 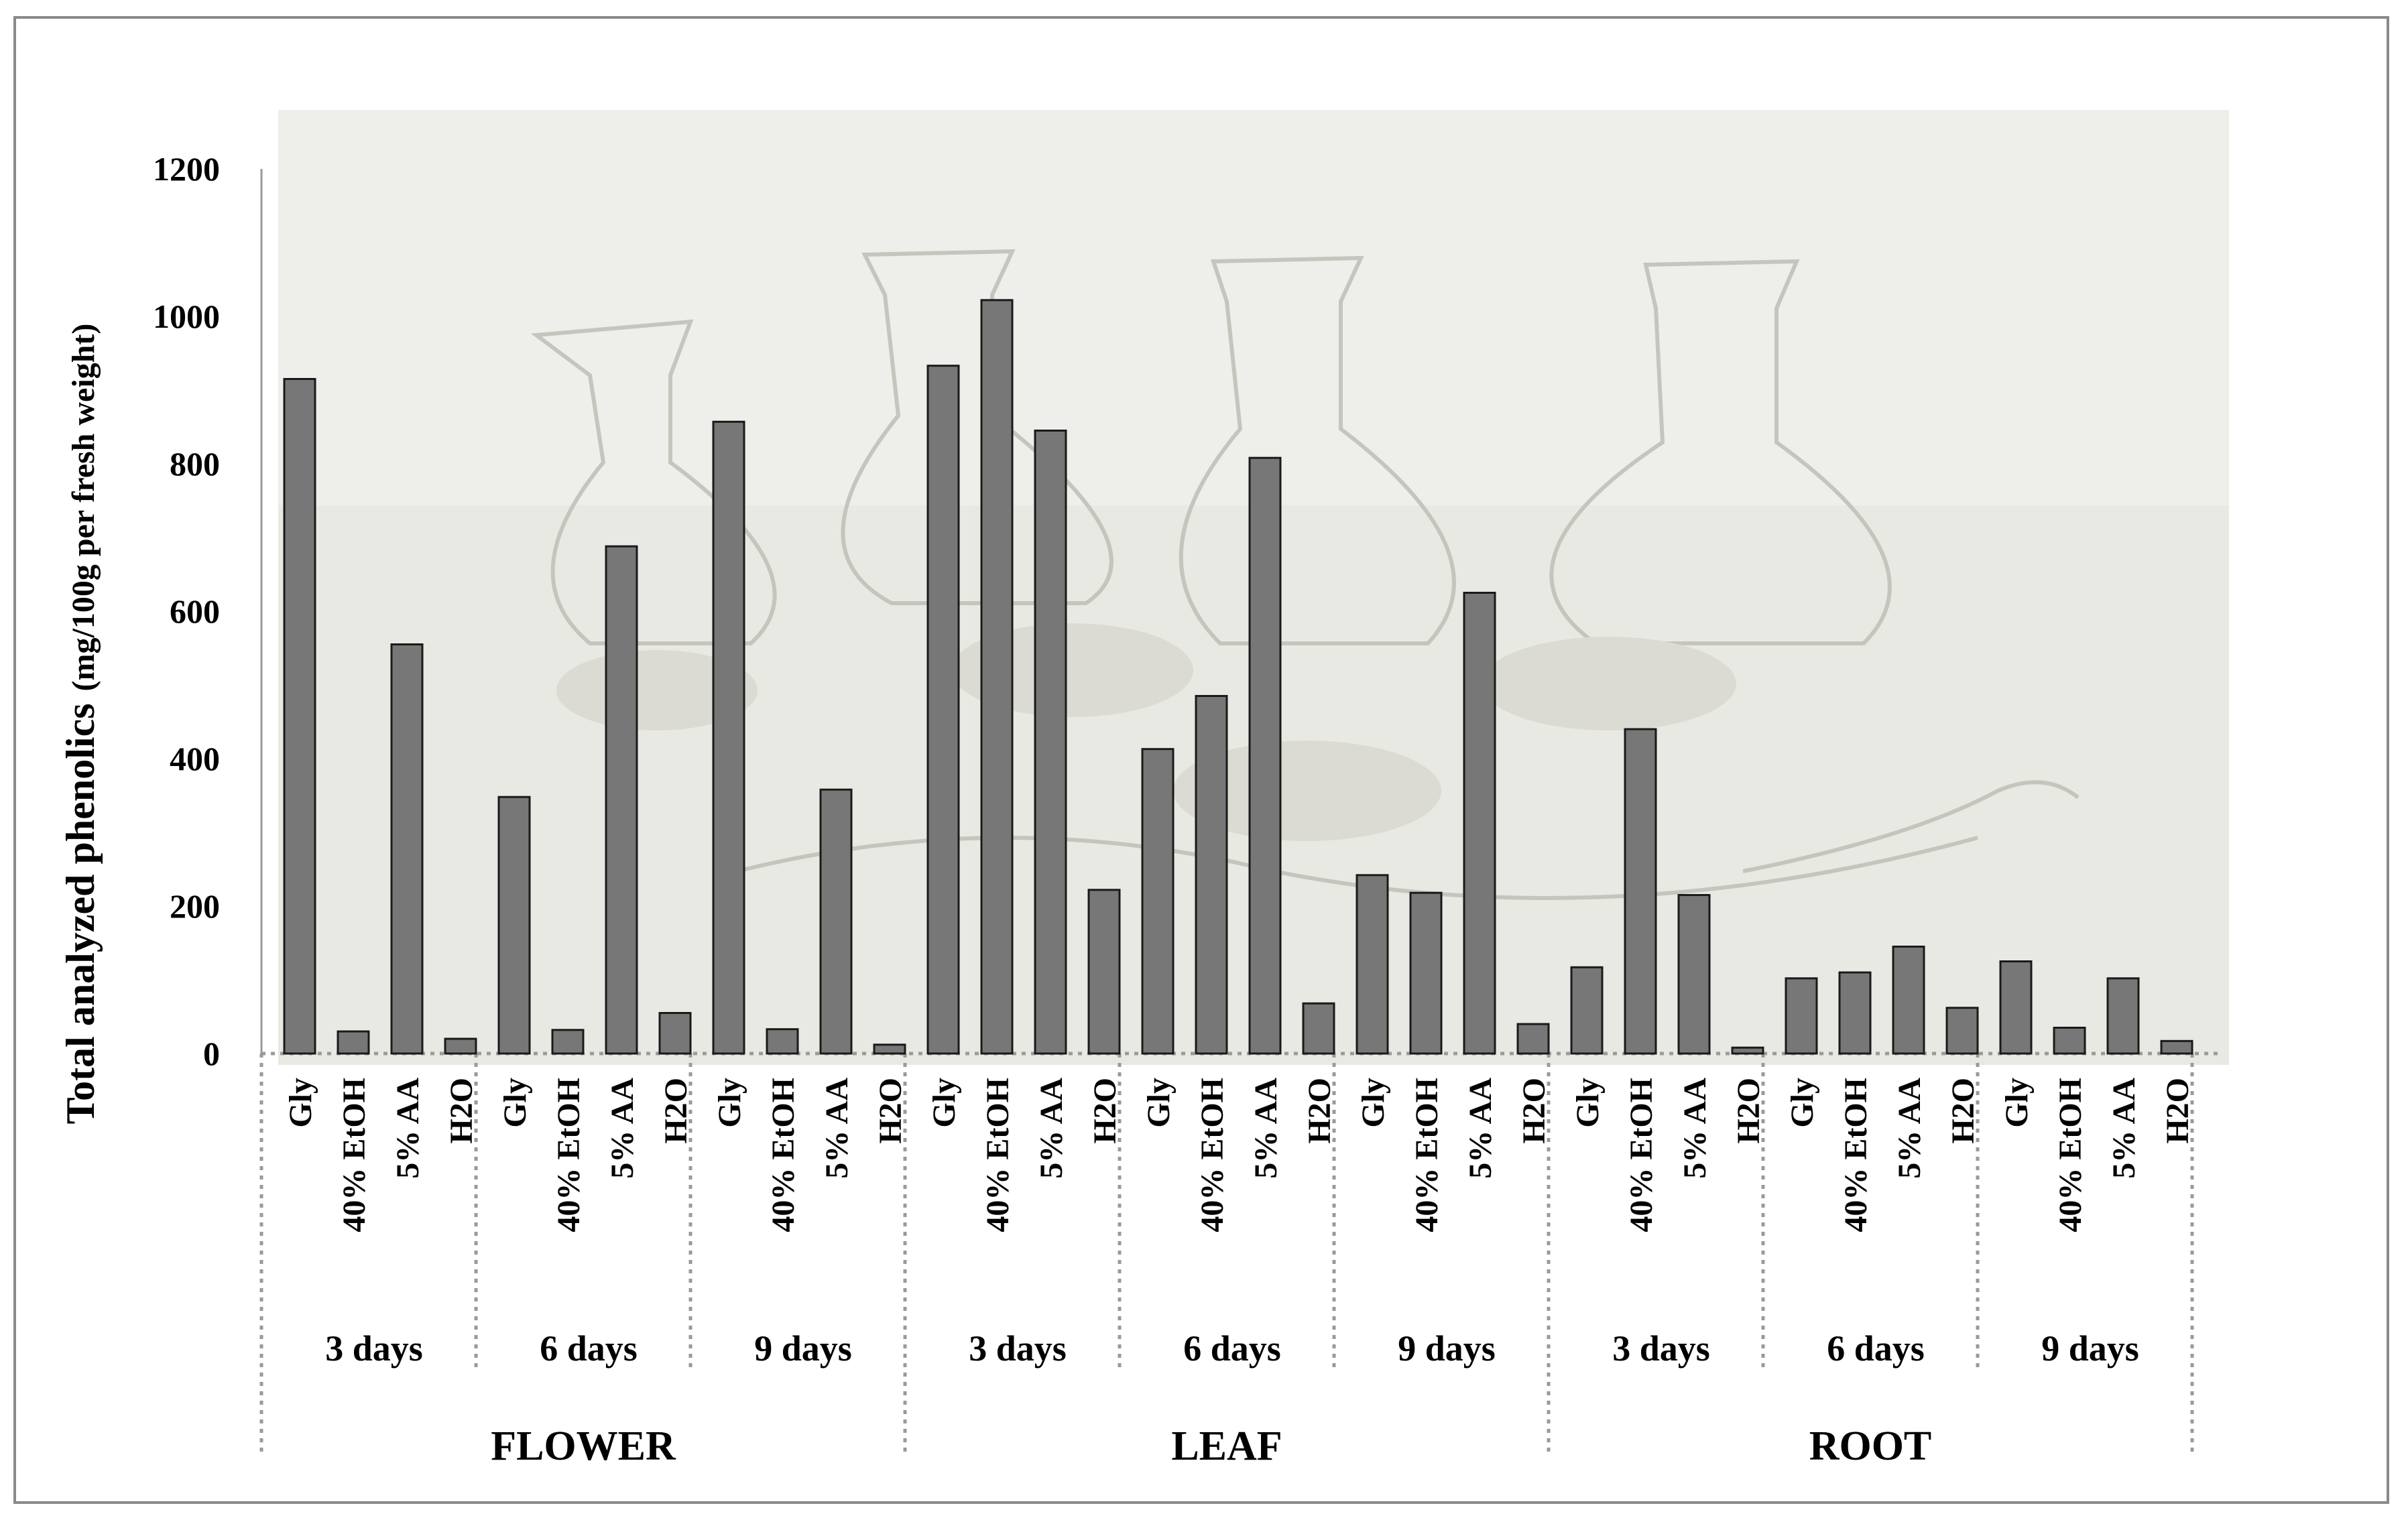 What do you see at coordinates (195, 759) in the screenshot?
I see `y-tick-label: 400` at bounding box center [195, 759].